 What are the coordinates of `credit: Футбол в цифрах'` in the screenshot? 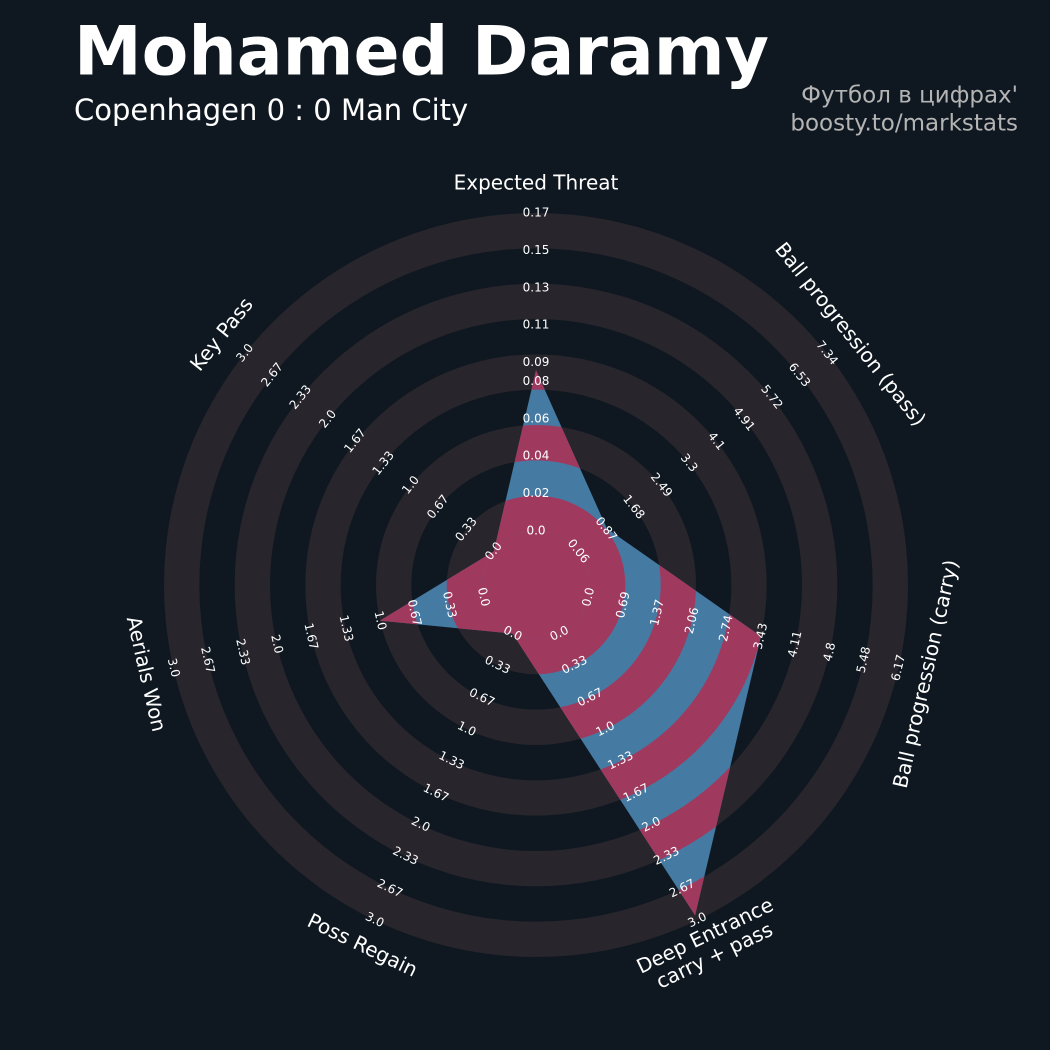 It's located at (909, 96).